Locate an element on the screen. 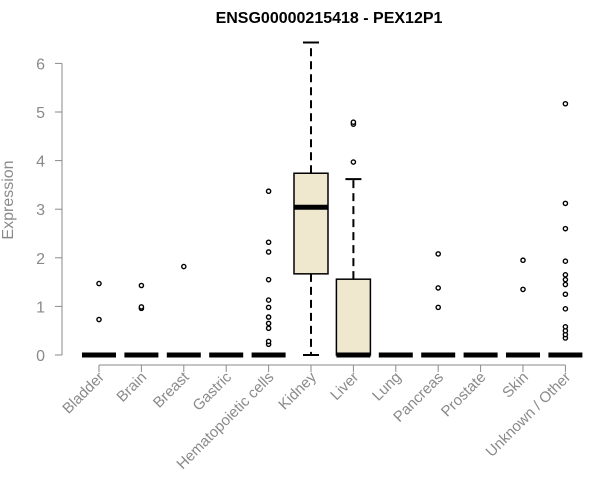 The height and width of the screenshot is (500, 600). y-tick-label: 4 is located at coordinates (40, 162).